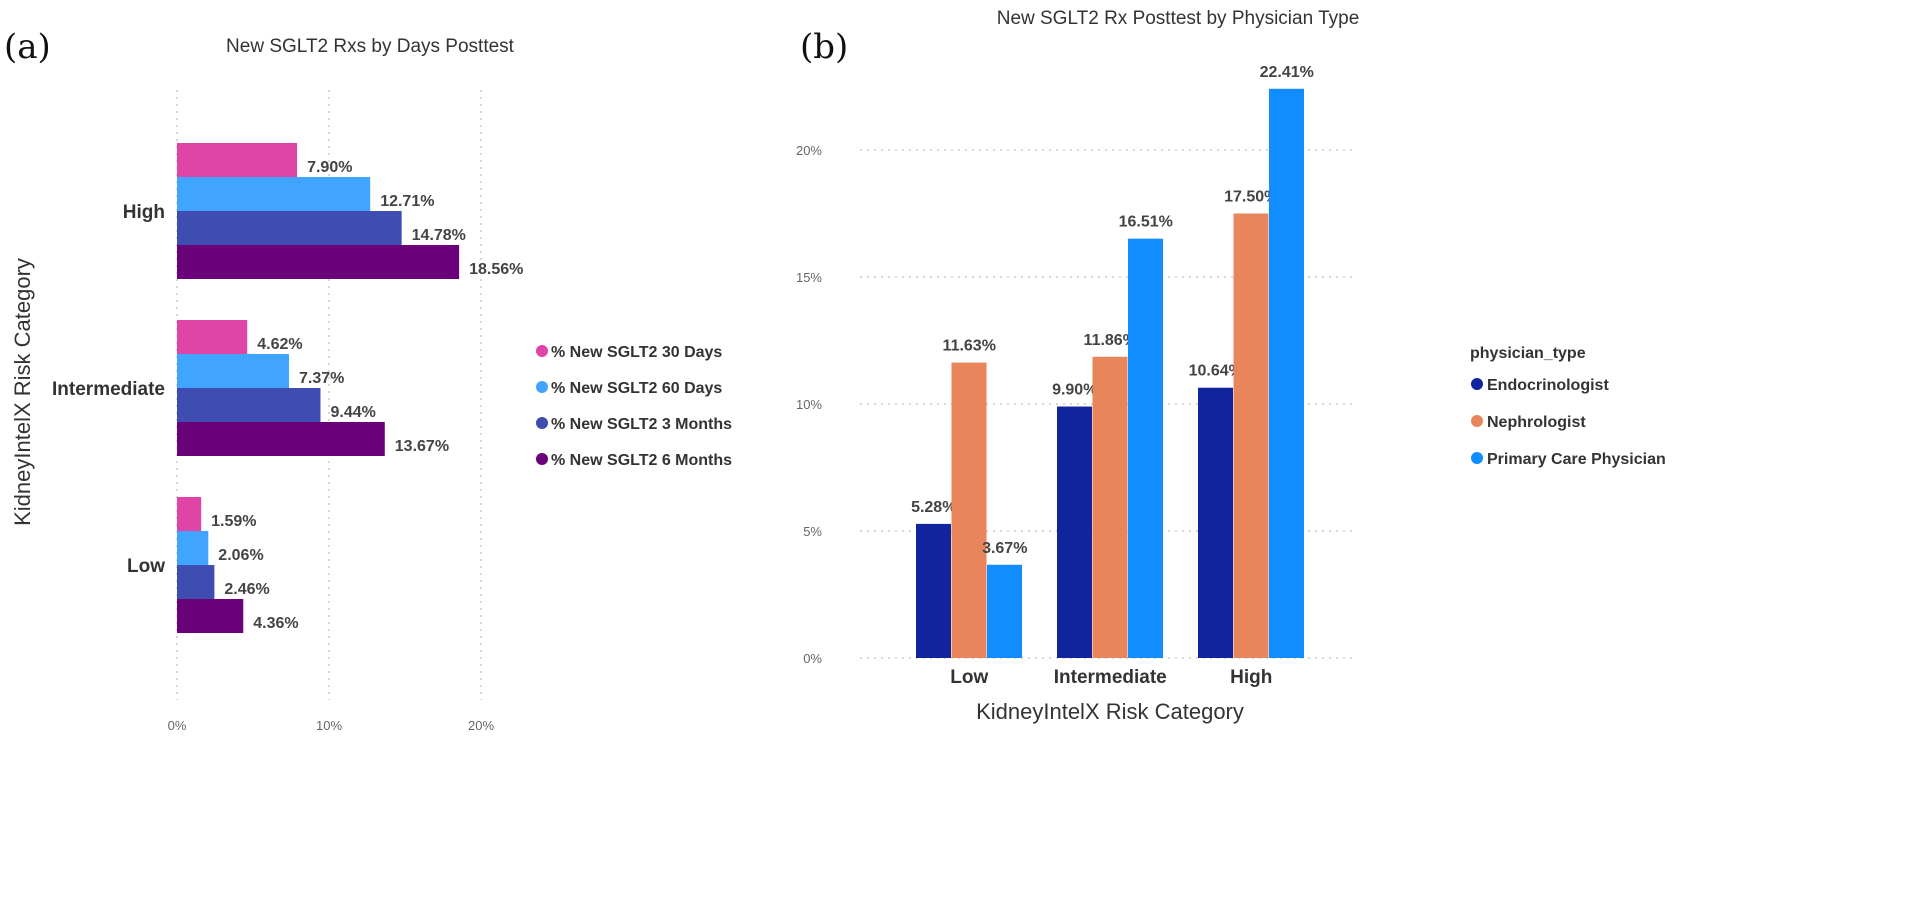 Image resolution: width=1921 pixels, height=908 pixels. What do you see at coordinates (641, 424) in the screenshot?
I see `legend-item: % New SGLT2 3 Months` at bounding box center [641, 424].